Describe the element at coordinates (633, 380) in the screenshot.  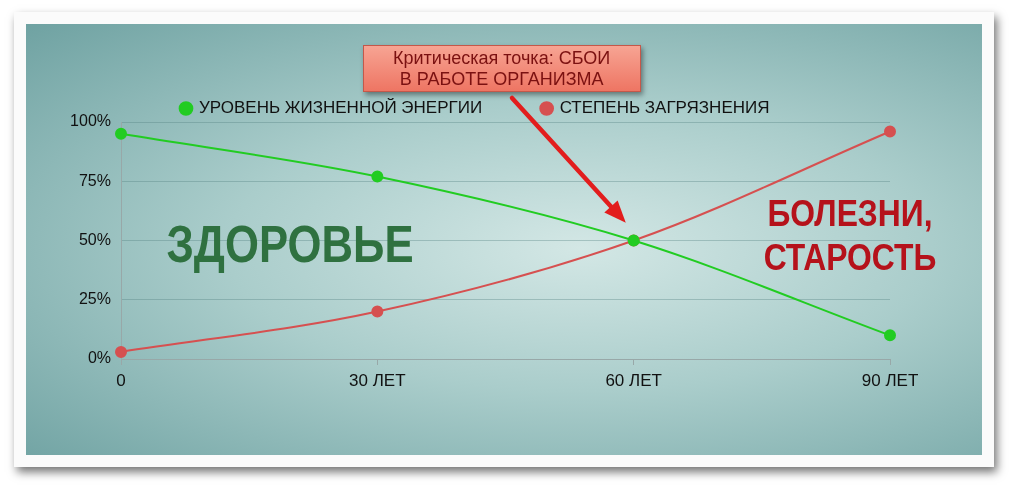
I see `x-tick-label: 60 ЛЕТ` at that location.